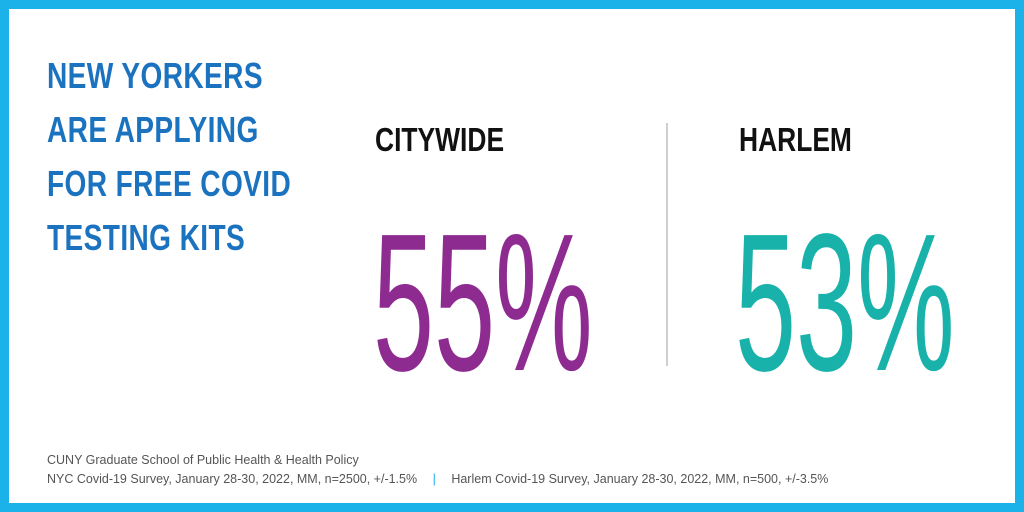  Describe the element at coordinates (845, 302) in the screenshot. I see `harlem-percentage: 53%` at that location.